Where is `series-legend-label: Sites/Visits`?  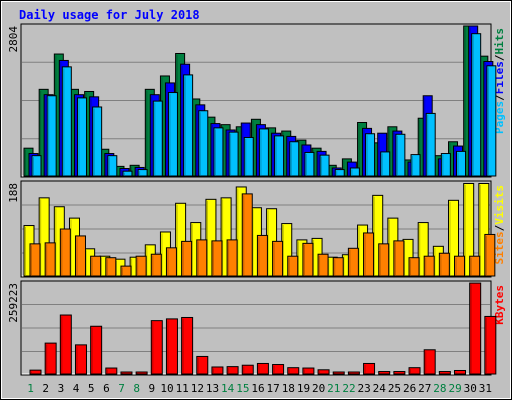 series-legend-label: Sites/Visits is located at coordinates (499, 225).